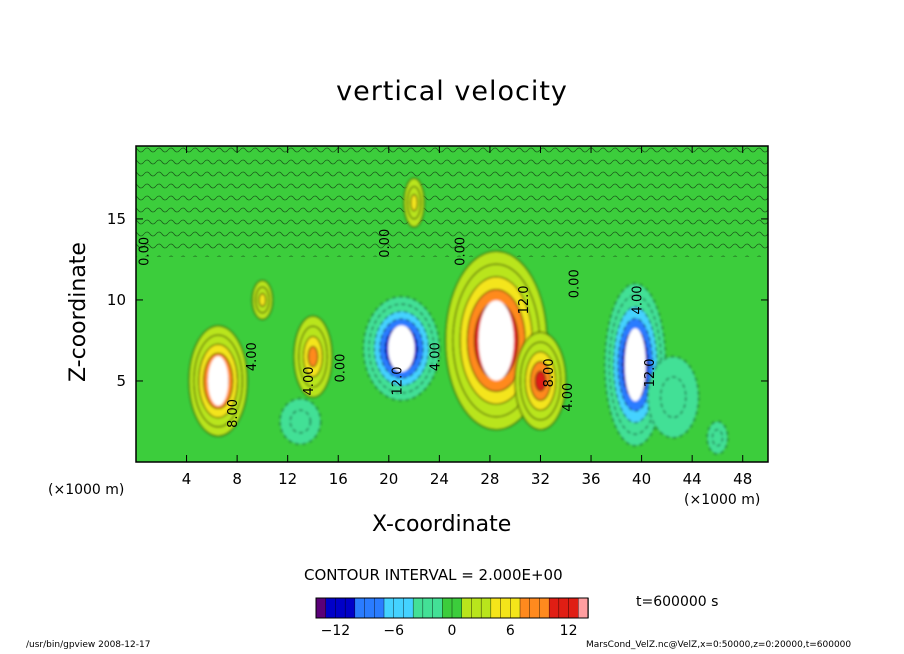 The width and height of the screenshot is (904, 654). I want to click on x-tick-label: 24, so click(439, 479).